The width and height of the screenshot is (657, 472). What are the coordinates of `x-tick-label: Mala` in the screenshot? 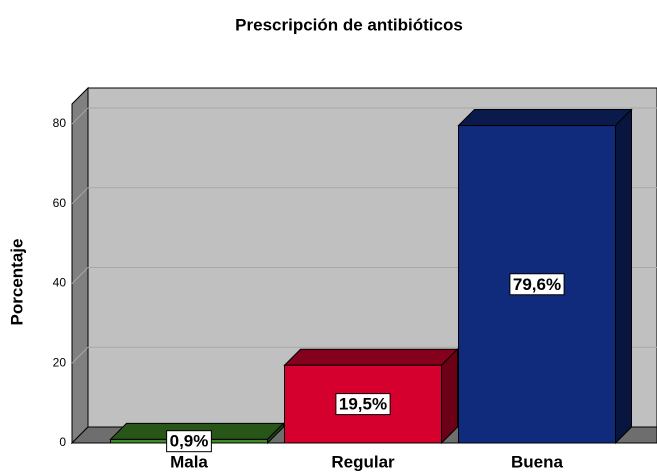 It's located at (189, 461).